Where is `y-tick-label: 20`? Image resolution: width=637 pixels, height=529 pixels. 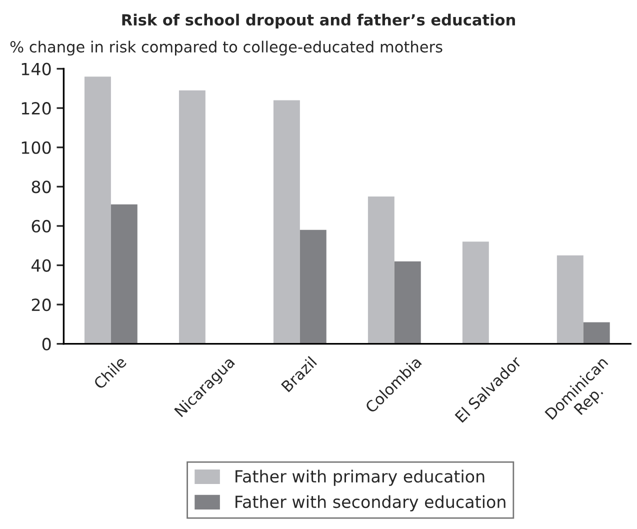 y-tick-label: 20 is located at coordinates (41, 305).